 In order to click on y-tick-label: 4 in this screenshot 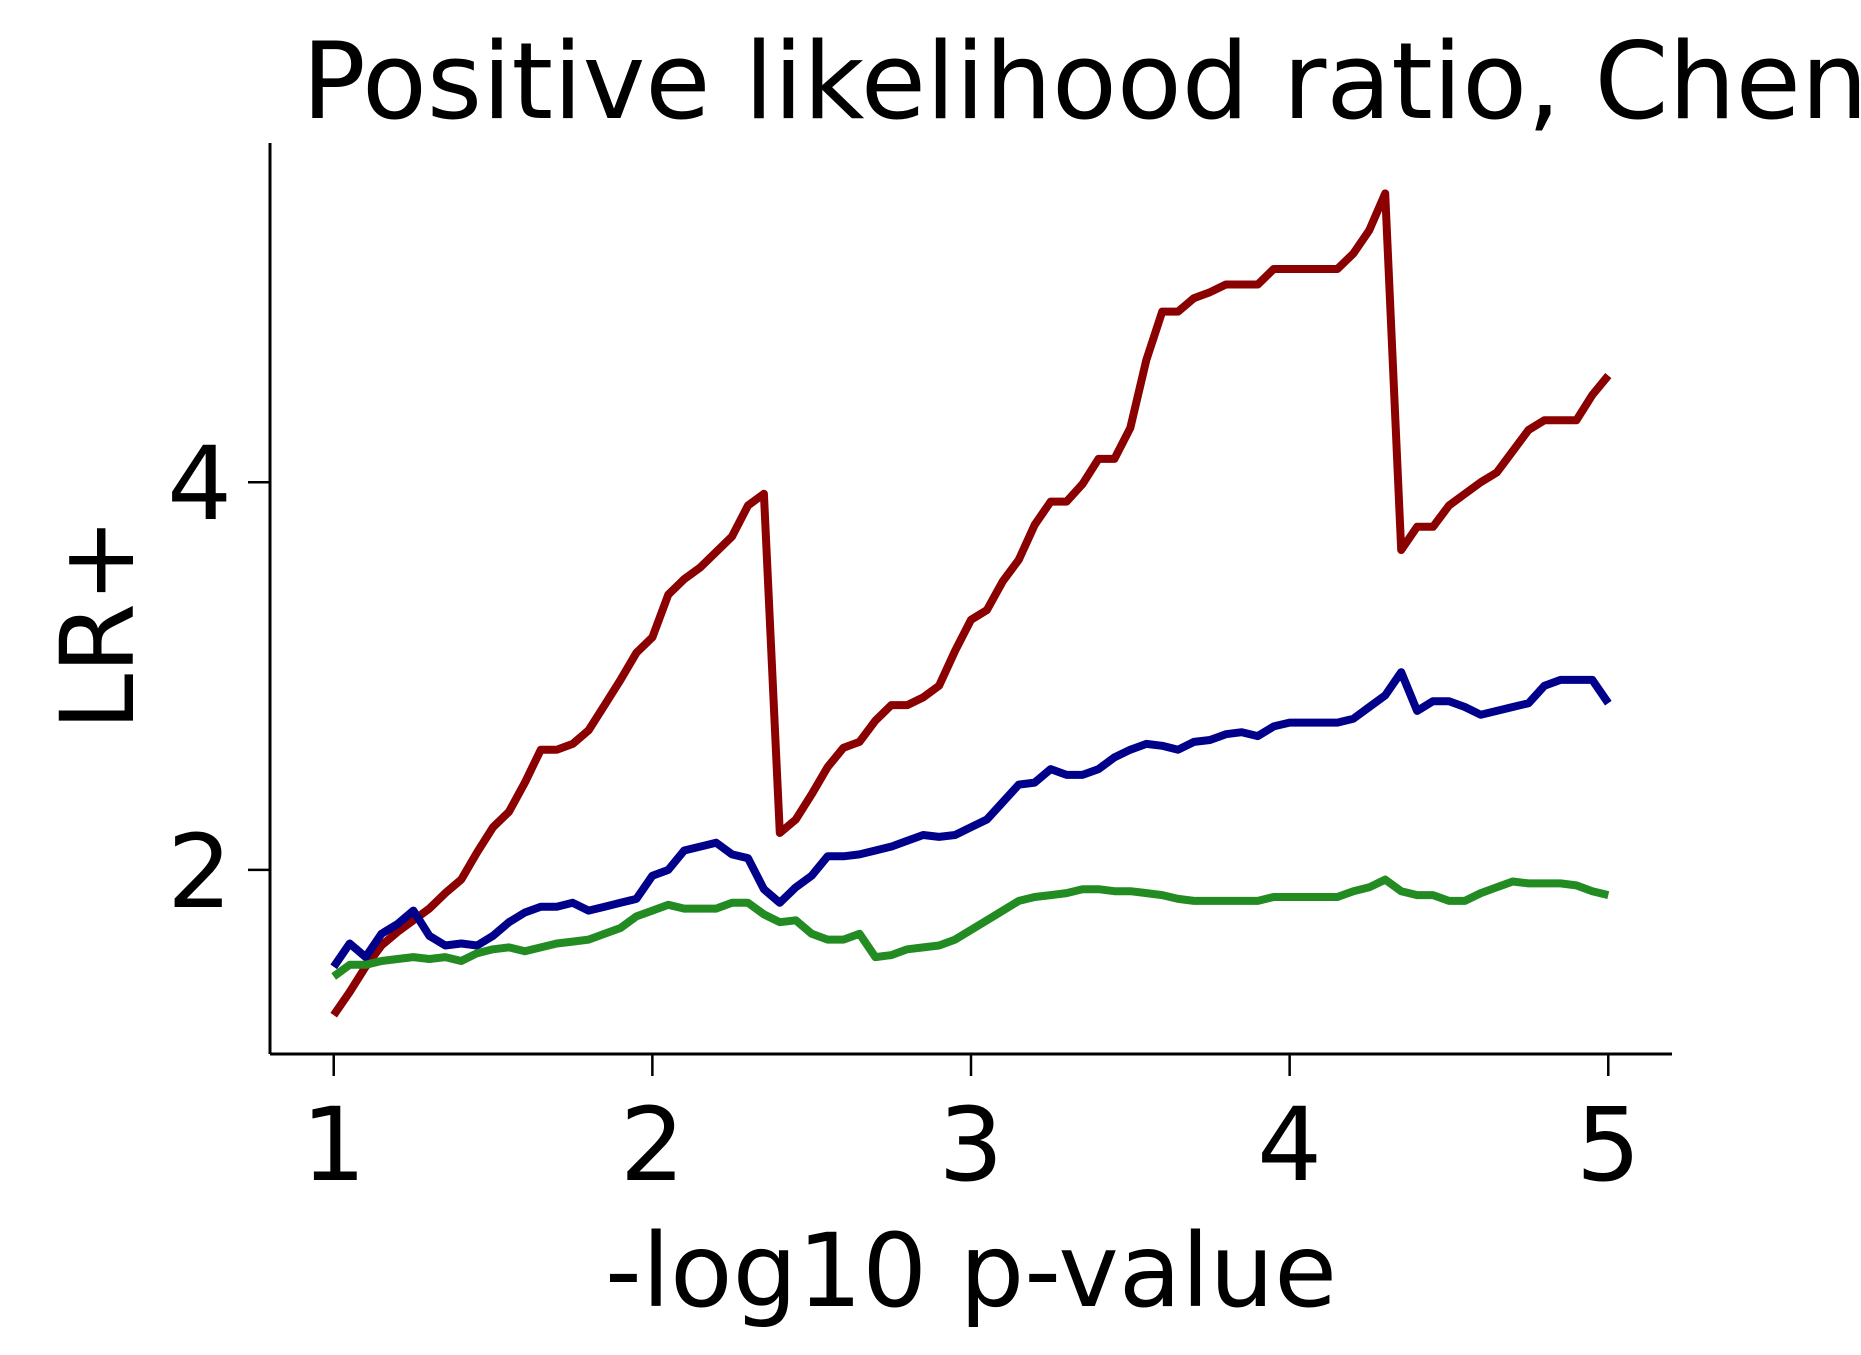, I will do `click(199, 484)`.